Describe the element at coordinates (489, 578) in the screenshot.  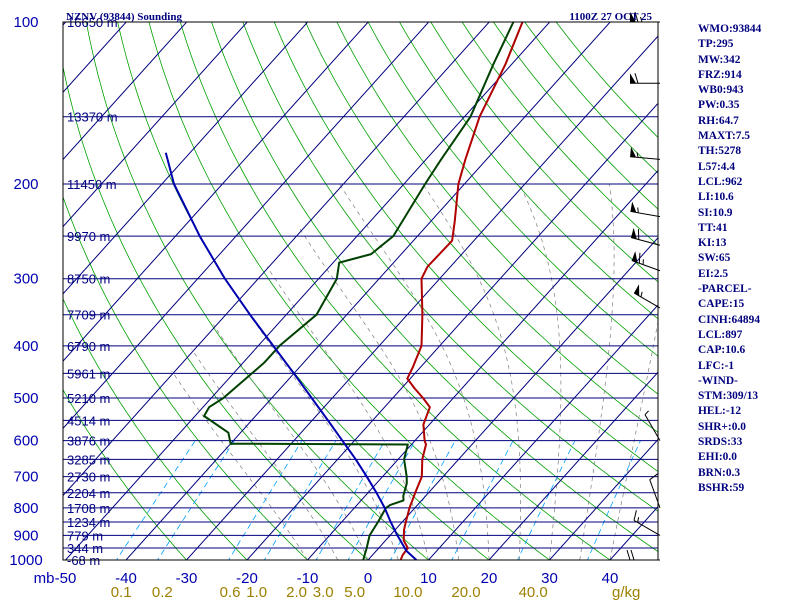
I see `temperature-tick-label: 20` at that location.